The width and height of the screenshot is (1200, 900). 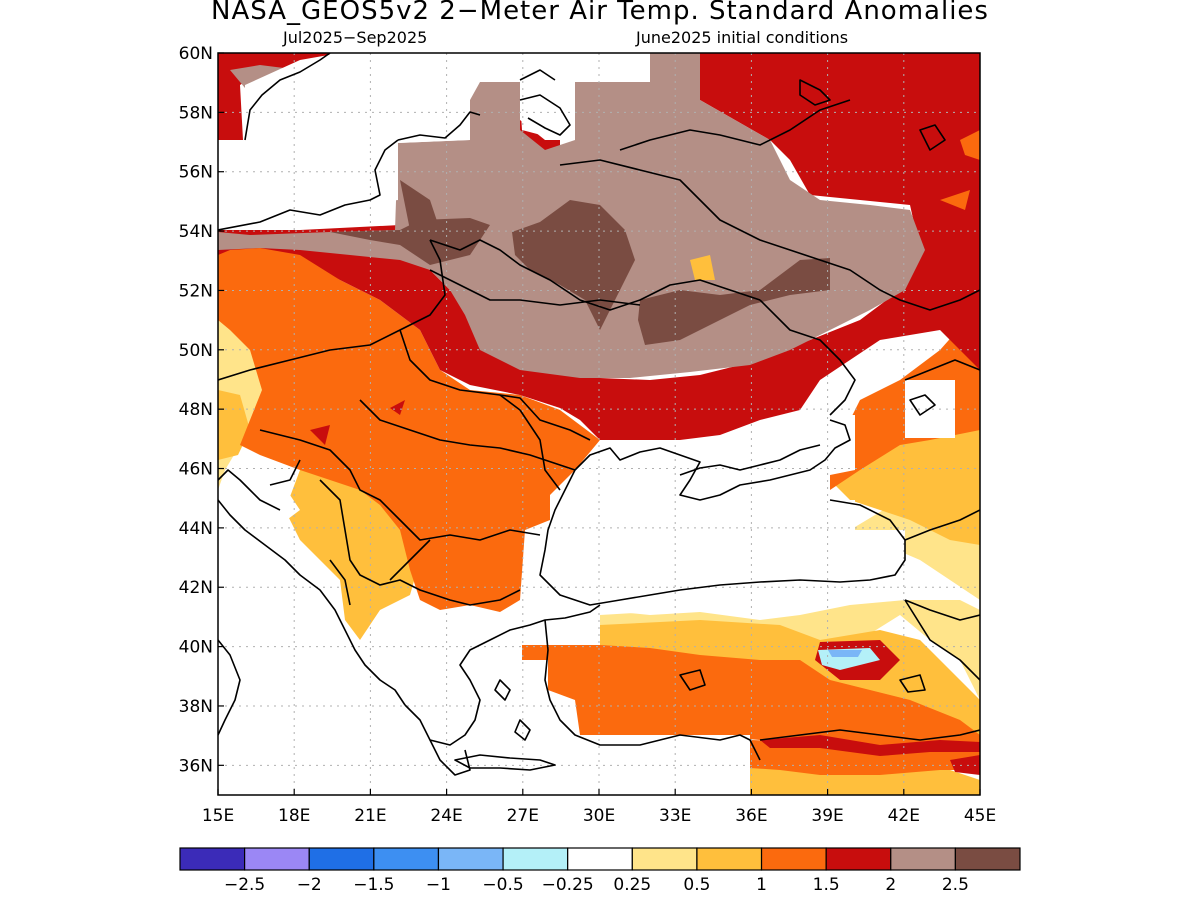 I want to click on lat-tick-label: 44N, so click(x=196, y=529).